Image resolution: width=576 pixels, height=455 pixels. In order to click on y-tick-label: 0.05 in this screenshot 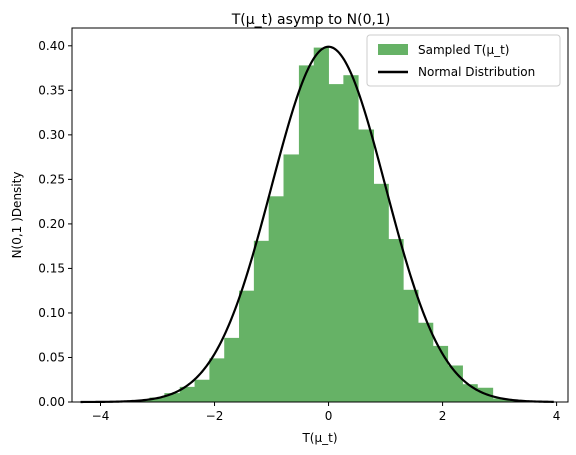, I will do `click(51, 357)`.